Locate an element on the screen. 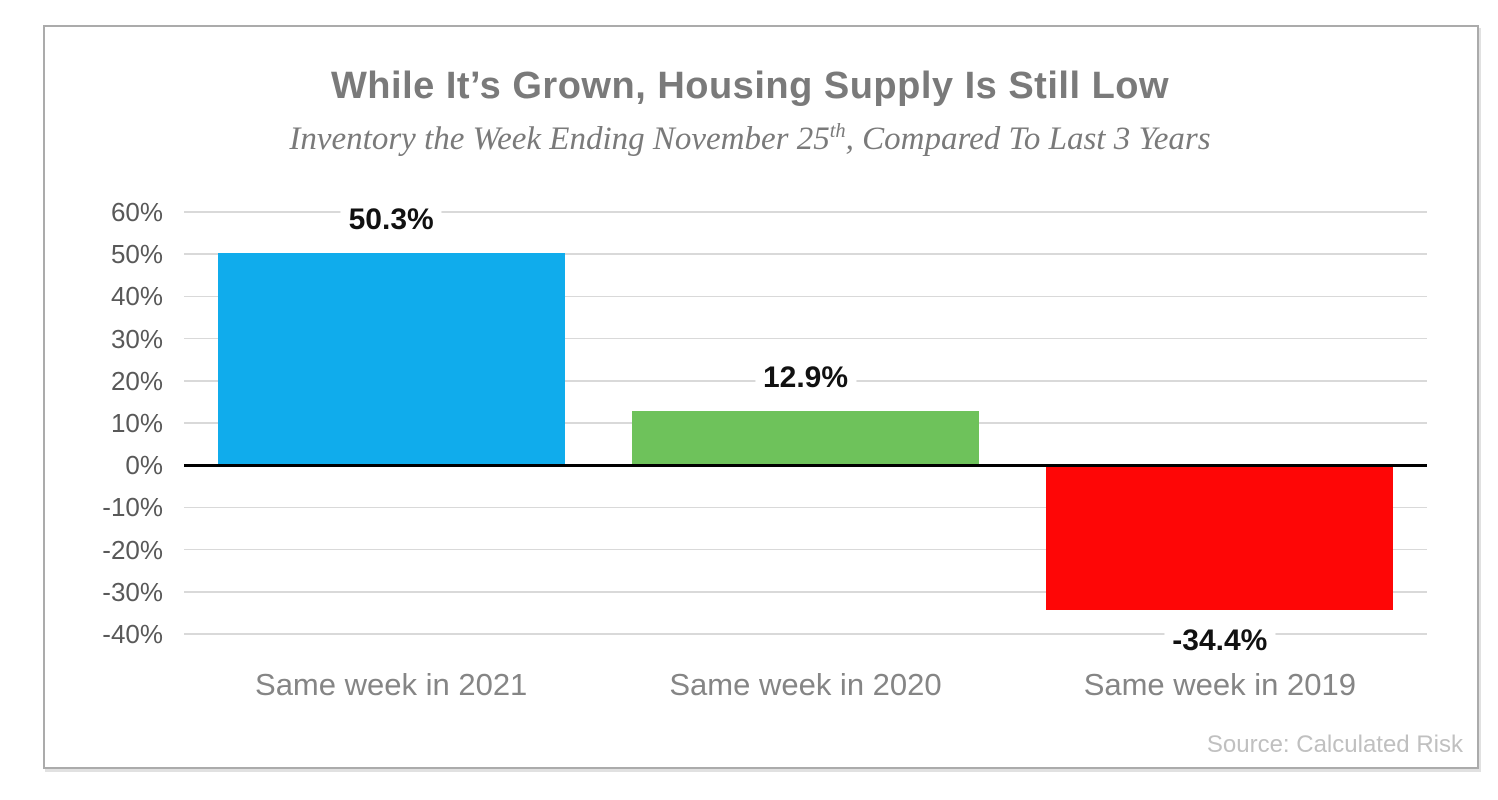 The height and width of the screenshot is (800, 1498). source-credit: Source: Calculated Risk is located at coordinates (1334, 744).